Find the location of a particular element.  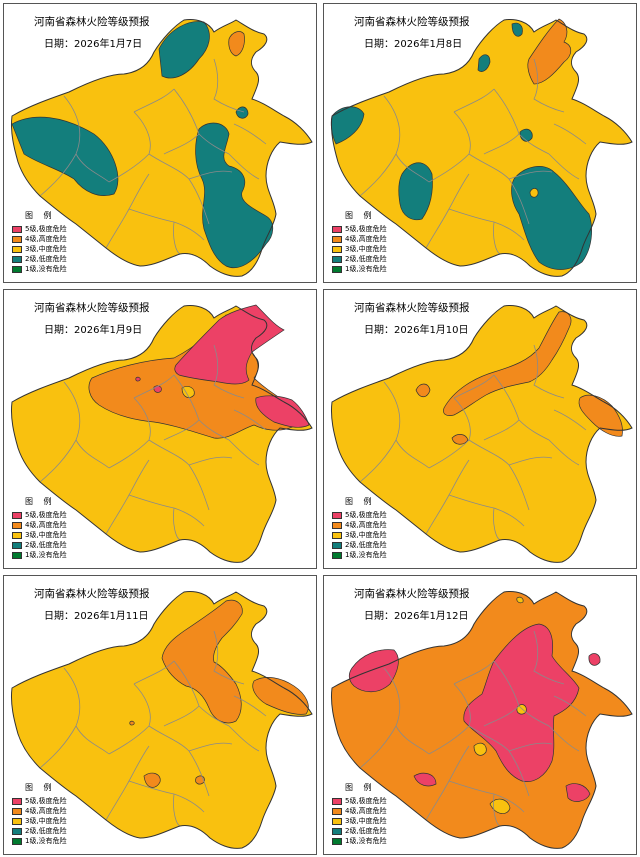

province-shape is located at coordinates (481, 434).